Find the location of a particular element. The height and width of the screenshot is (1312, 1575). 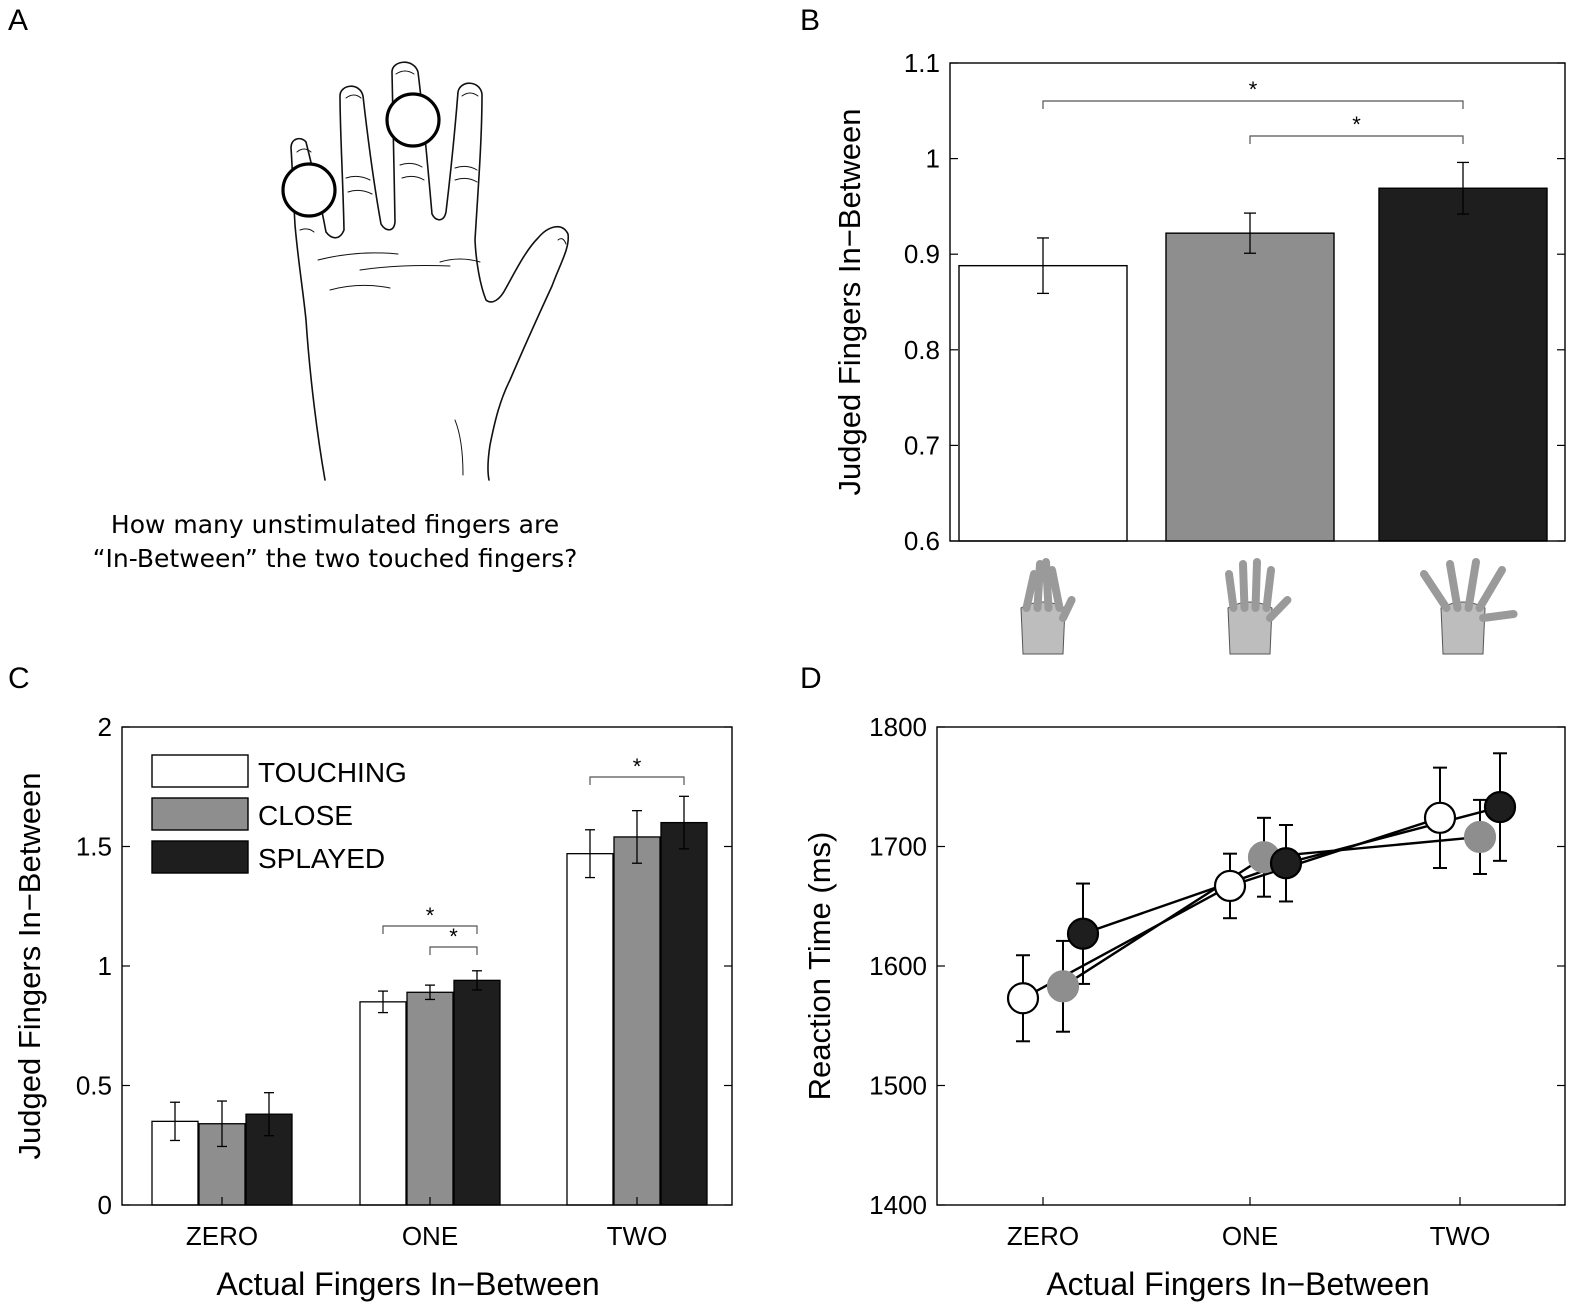

d-ytick-label: 1400 is located at coordinates (898, 1205).